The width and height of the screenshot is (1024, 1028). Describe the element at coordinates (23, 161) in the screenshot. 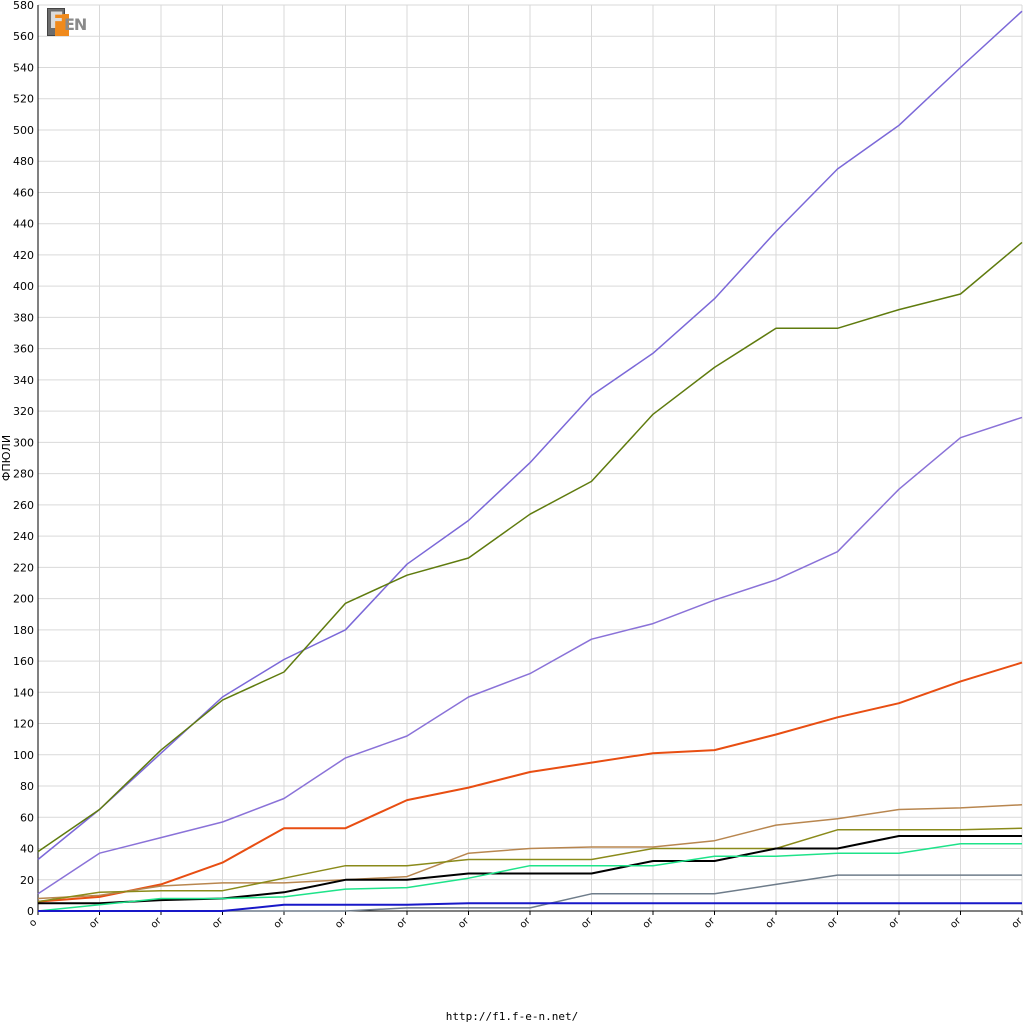

I see `y-tick-label: 480` at that location.